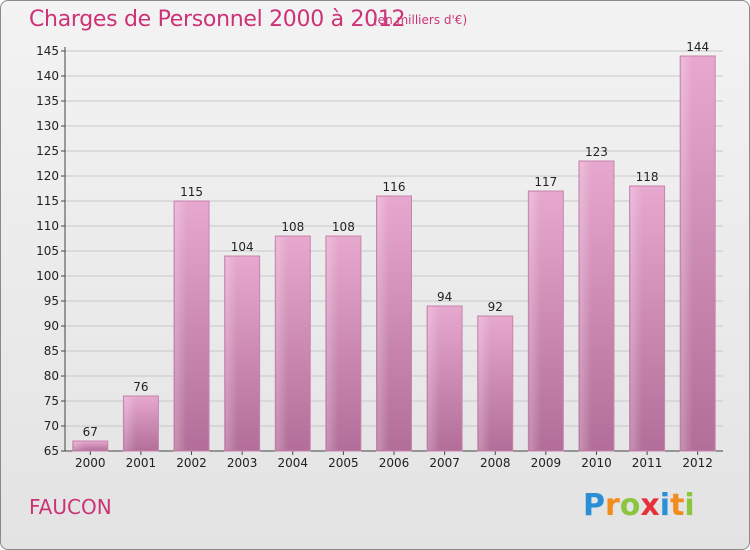 The height and width of the screenshot is (550, 750). I want to click on value-label: 104, so click(242, 247).